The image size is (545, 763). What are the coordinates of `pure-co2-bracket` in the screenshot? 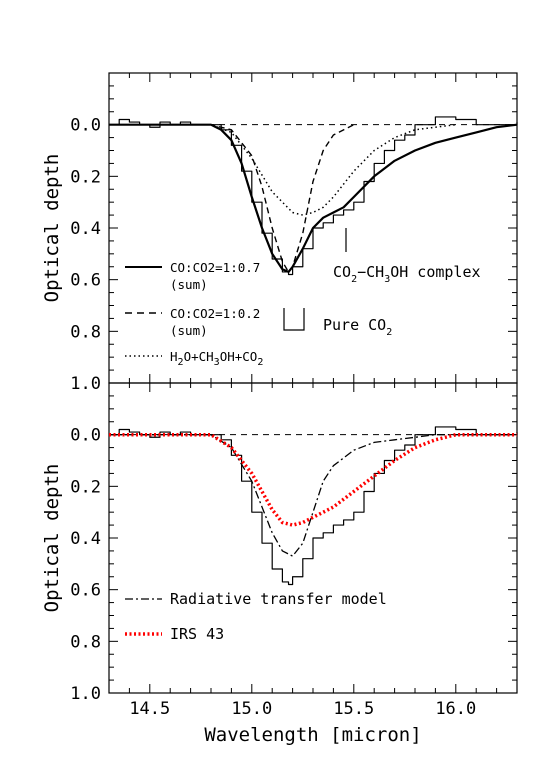 It's located at (294, 319).